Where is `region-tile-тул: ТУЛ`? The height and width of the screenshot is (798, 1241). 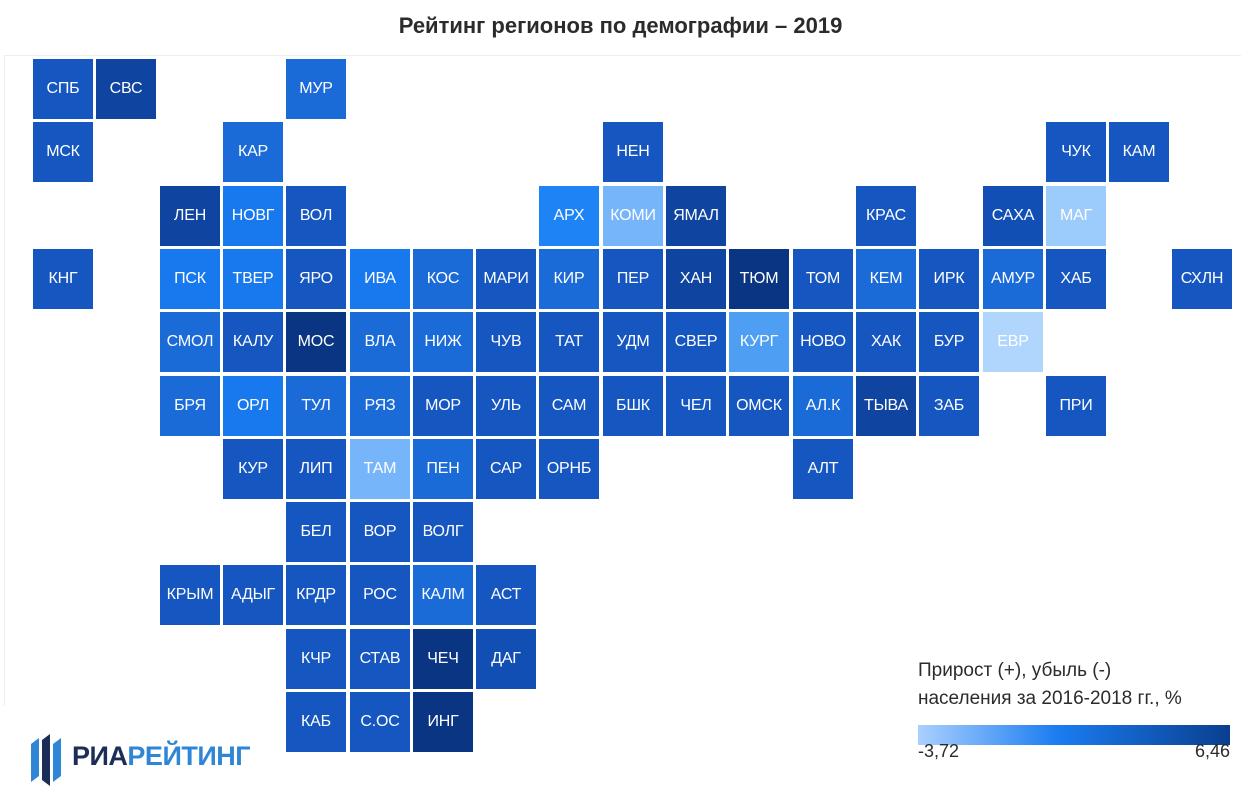
region-tile-тул: ТУЛ is located at coordinates (316, 406).